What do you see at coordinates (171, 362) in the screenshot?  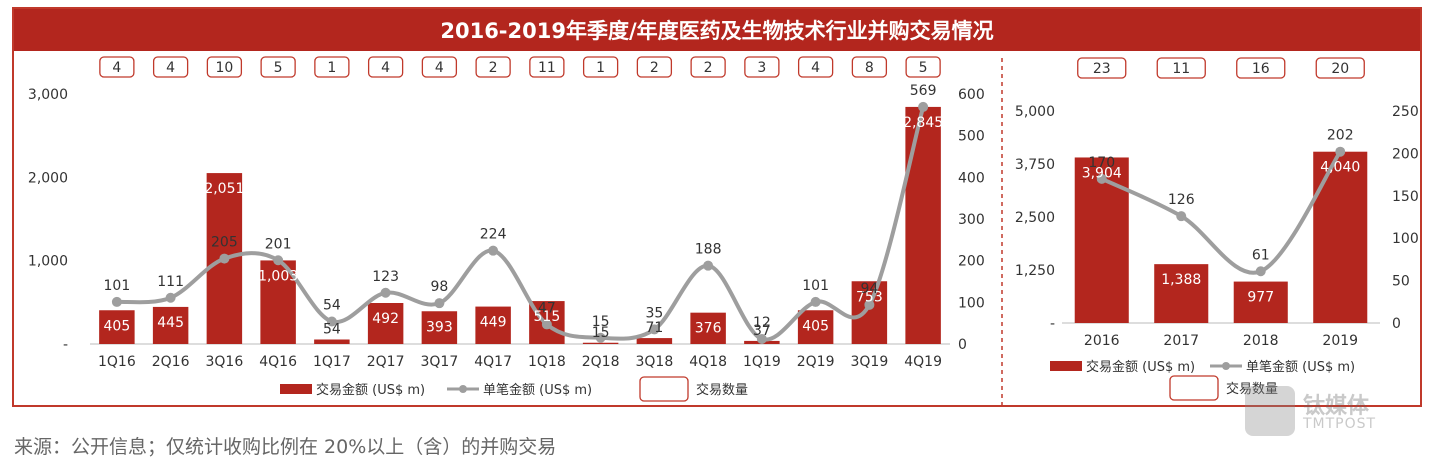 I see `chart1-category-label: 2Q16` at bounding box center [171, 362].